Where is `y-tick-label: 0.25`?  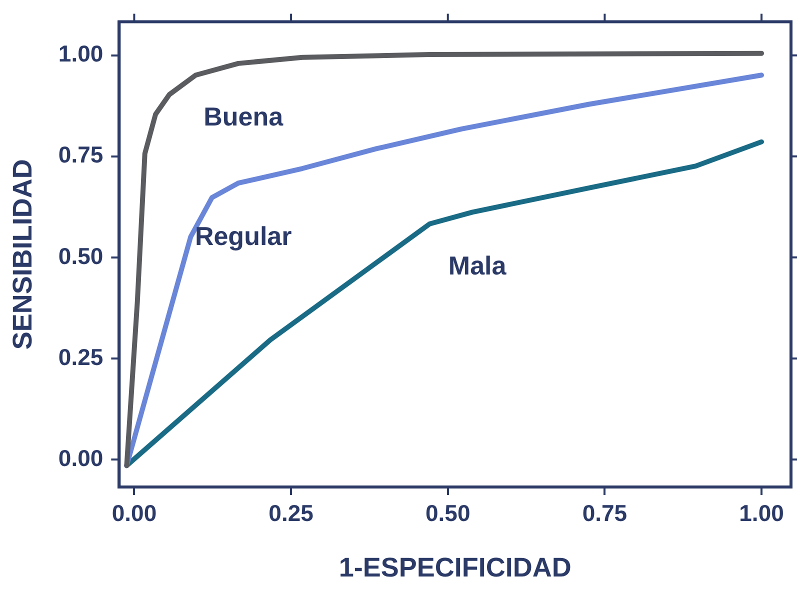
y-tick-label: 0.25 is located at coordinates (81, 357).